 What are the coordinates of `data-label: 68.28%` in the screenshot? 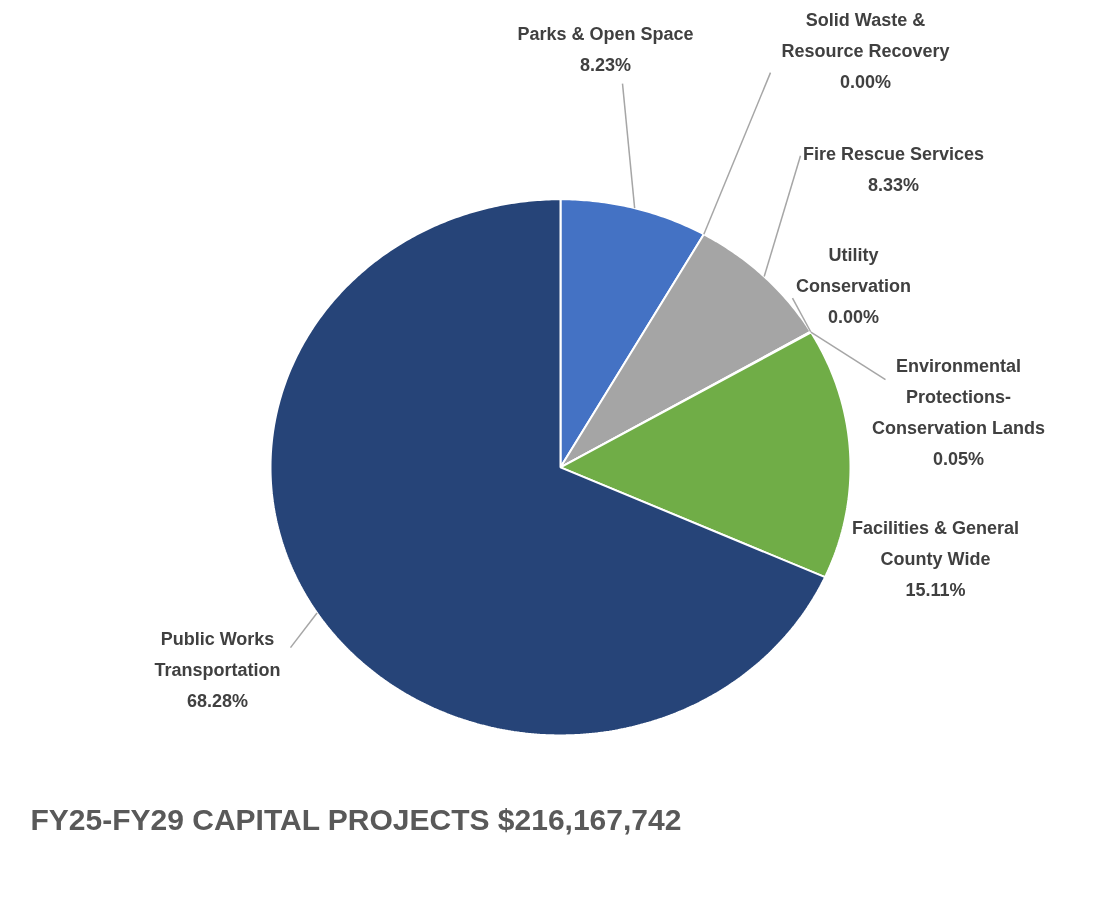 It's located at (217, 701).